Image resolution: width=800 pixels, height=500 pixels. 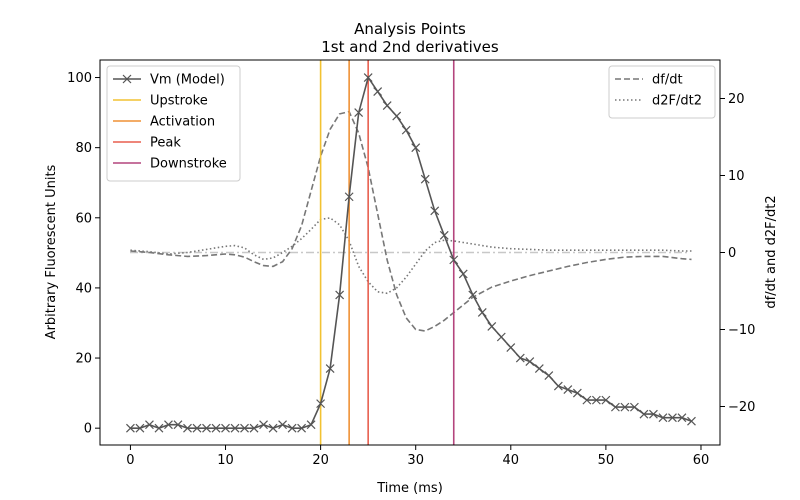 What do you see at coordinates (83, 359) in the screenshot?
I see `y-tick-label: 20` at bounding box center [83, 359].